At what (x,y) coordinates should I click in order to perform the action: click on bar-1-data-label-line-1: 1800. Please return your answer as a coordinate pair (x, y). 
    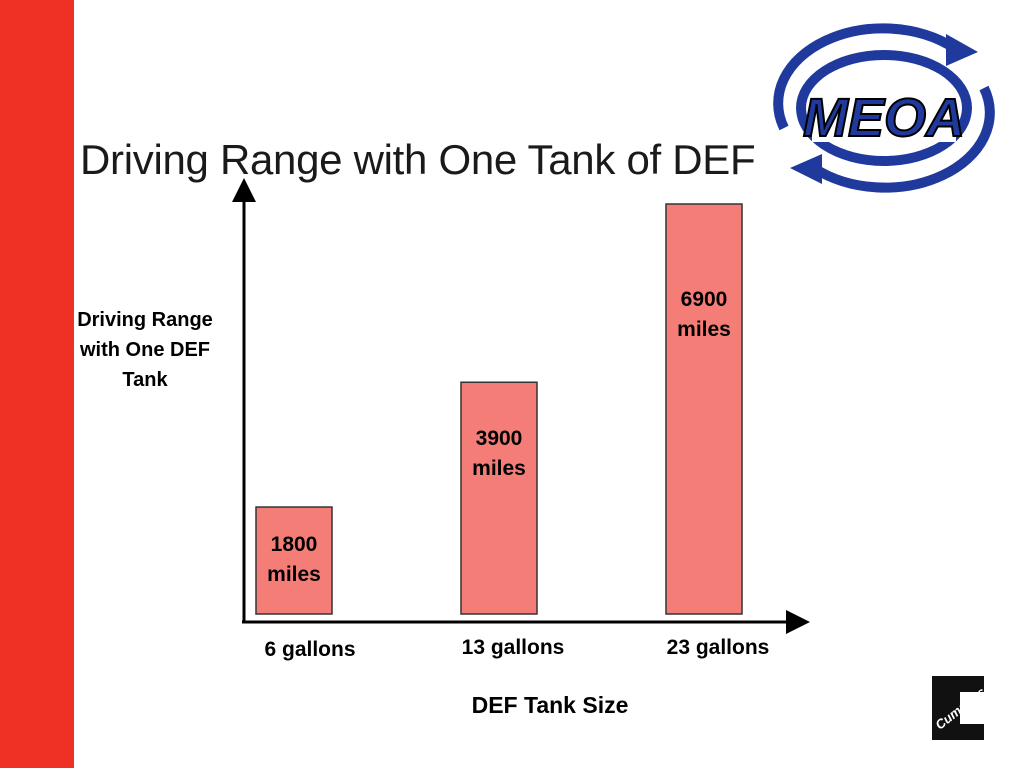
    Looking at the image, I should click on (294, 544).